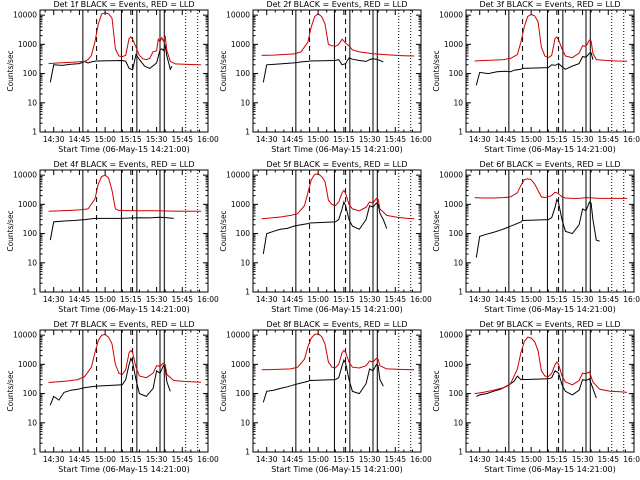 Image resolution: width=640 pixels, height=480 pixels. What do you see at coordinates (549, 324) in the screenshot?
I see `panel-title: Det 9f BLACK = Events, RED = LLD` at bounding box center [549, 324].